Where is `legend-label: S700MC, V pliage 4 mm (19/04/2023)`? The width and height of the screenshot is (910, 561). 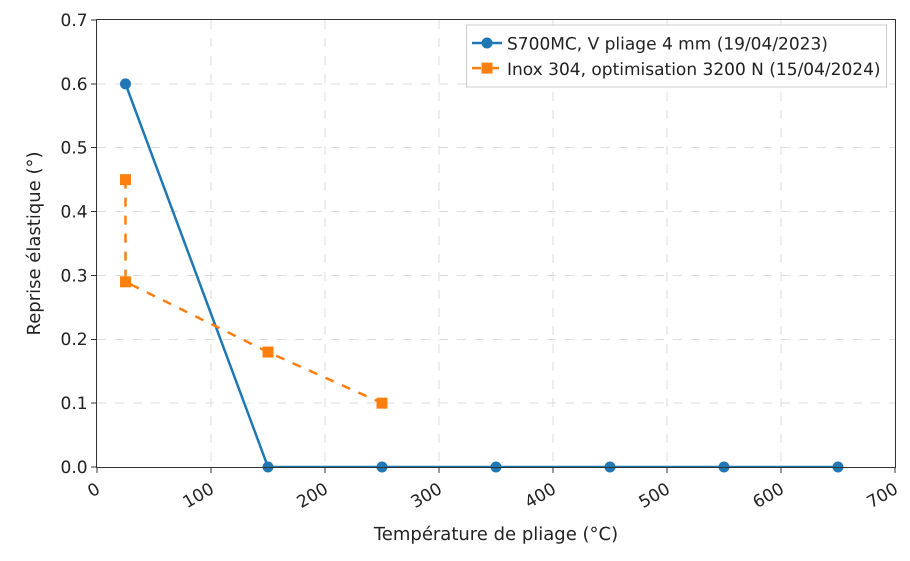 legend-label: S700MC, V pliage 4 mm (19/04/2023) is located at coordinates (667, 44).